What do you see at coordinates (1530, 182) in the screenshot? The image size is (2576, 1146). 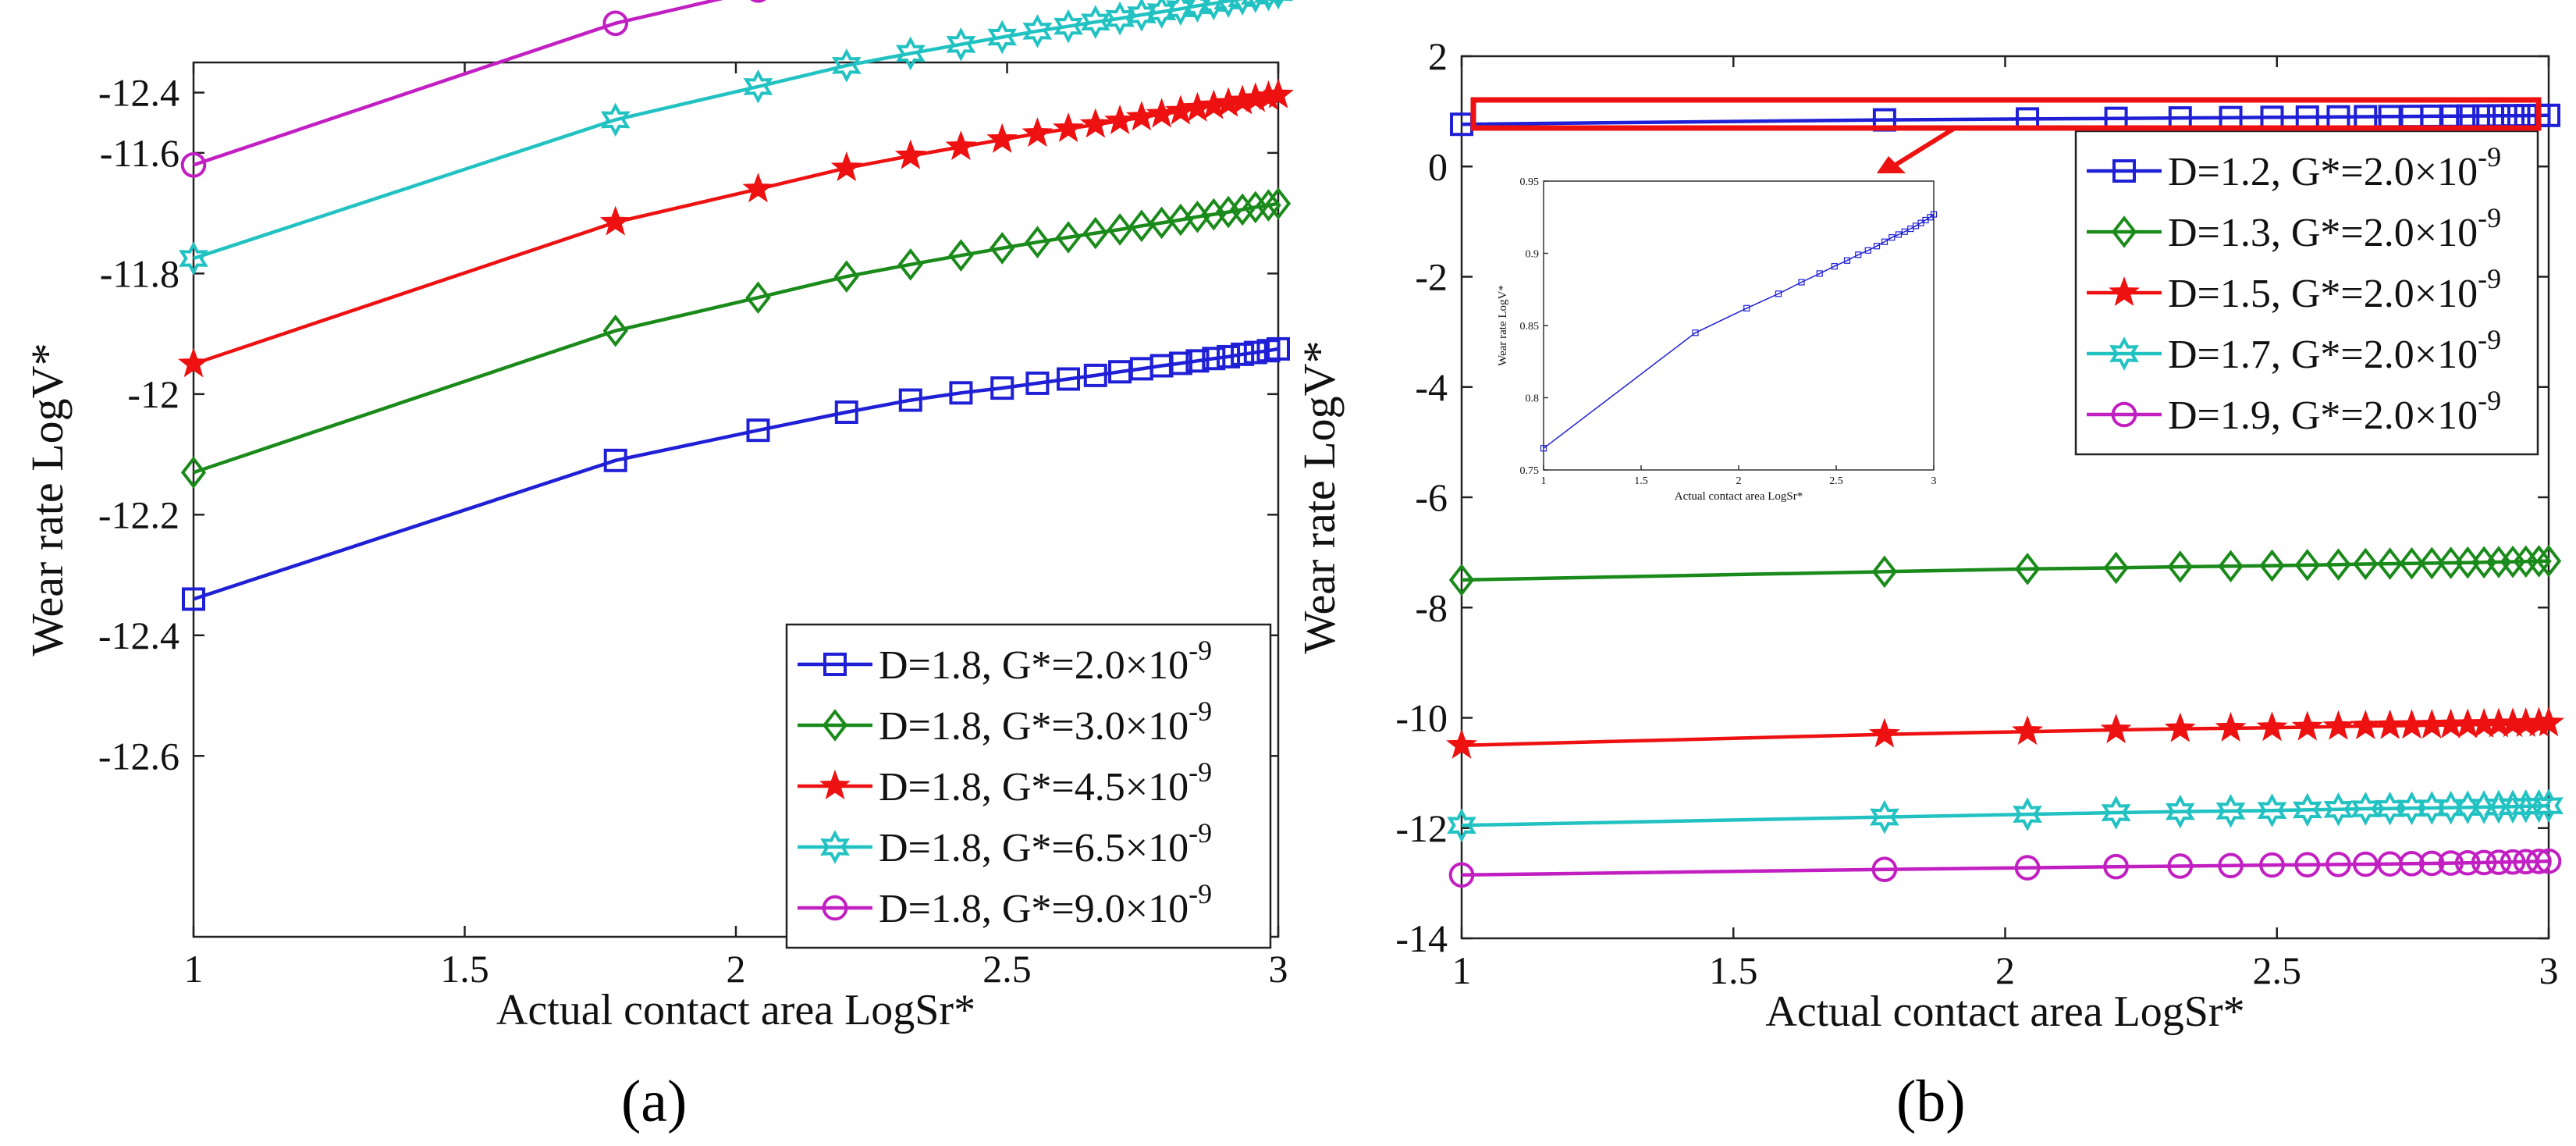 I see `inset-y-tick-label: 0.95` at bounding box center [1530, 182].